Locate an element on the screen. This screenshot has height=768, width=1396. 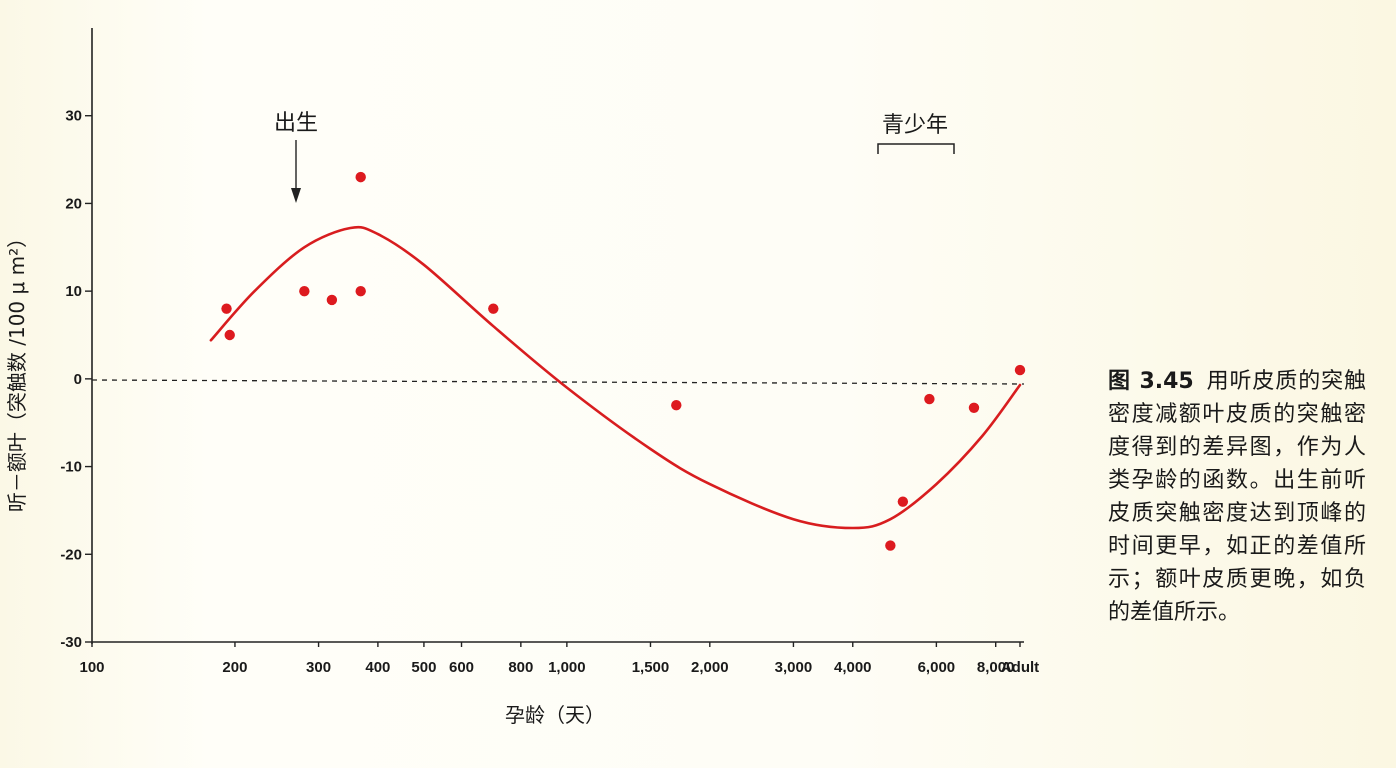
x-tick-label: 100 is located at coordinates (91, 667).